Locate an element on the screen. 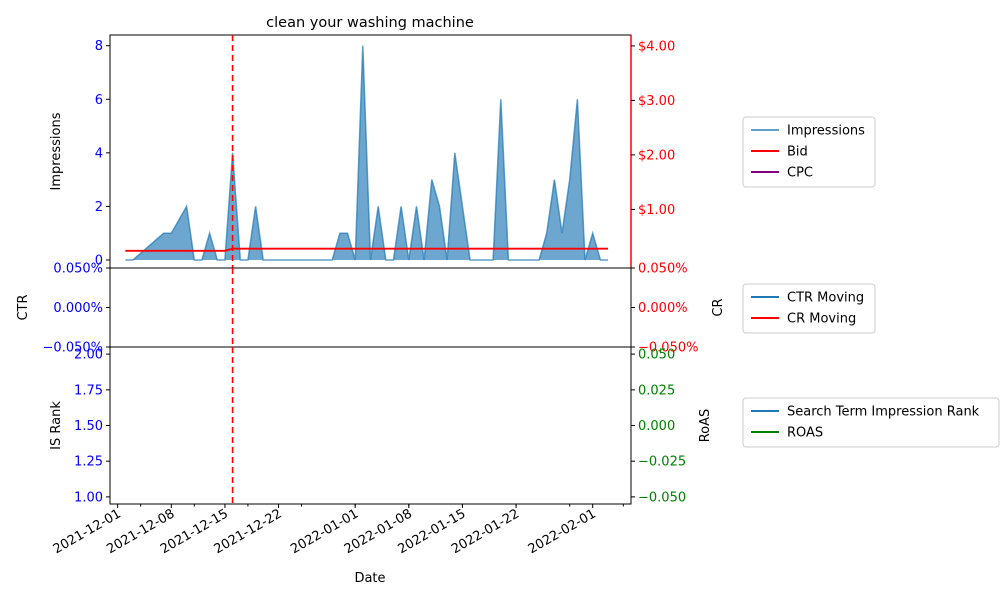  chart-title: clean your washing machine is located at coordinates (370, 23).